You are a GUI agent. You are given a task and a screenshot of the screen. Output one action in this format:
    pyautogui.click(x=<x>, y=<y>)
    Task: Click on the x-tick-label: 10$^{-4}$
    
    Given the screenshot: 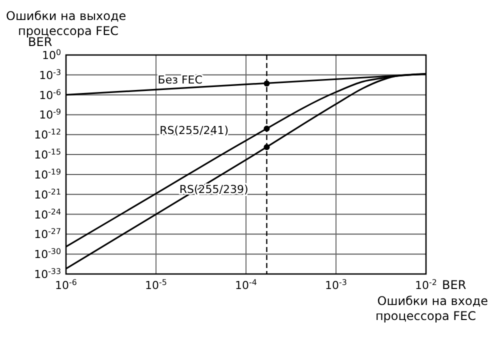 What is the action you would take?
    pyautogui.click(x=246, y=285)
    